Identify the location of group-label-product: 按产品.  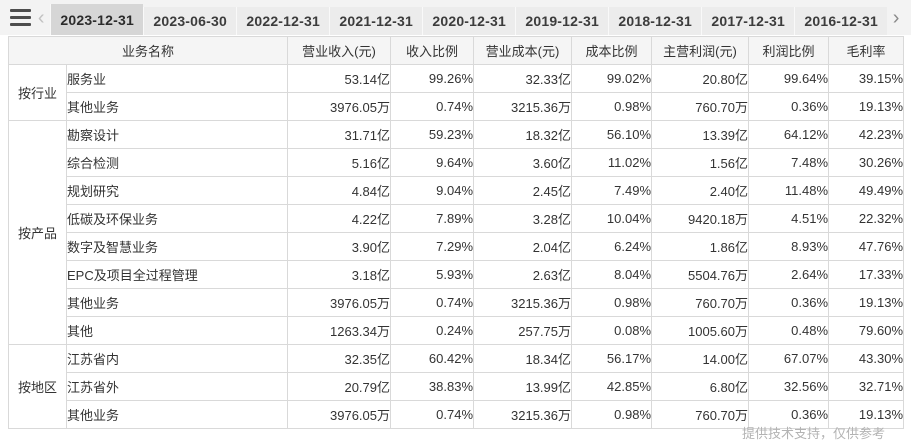
(37, 232).